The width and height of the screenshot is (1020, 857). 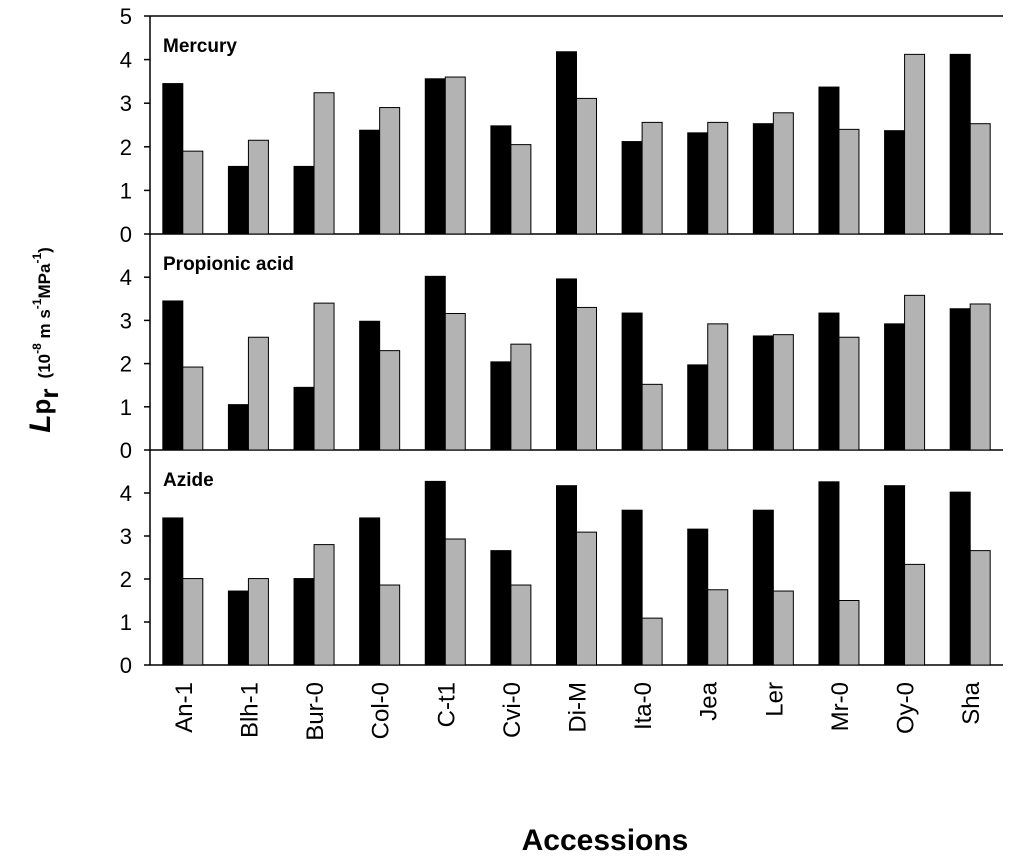 What do you see at coordinates (44, 326) in the screenshot?
I see `y-label-unit-3: m s` at bounding box center [44, 326].